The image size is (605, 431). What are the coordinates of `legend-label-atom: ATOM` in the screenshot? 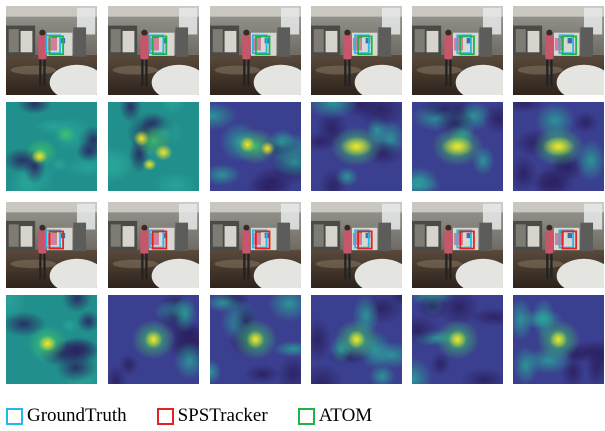 It's located at (345, 415).